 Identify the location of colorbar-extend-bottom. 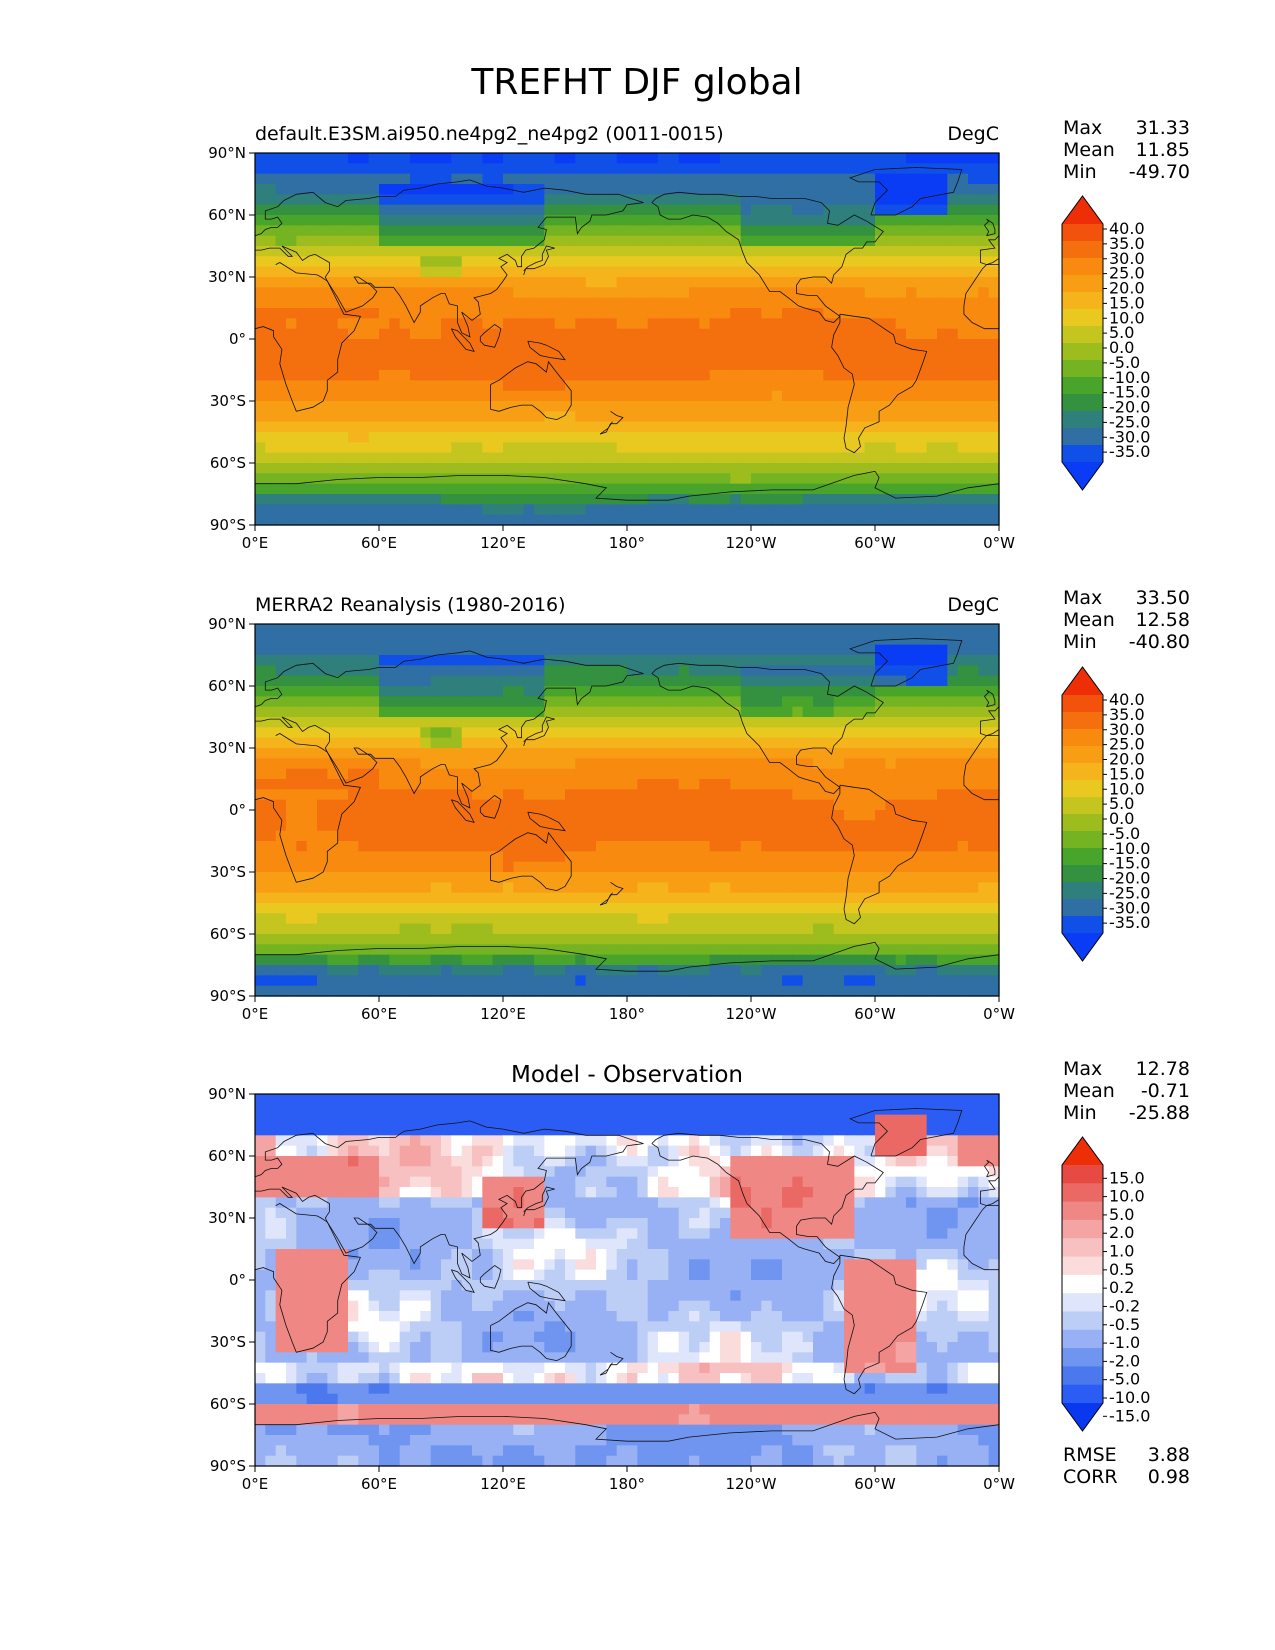
(1082, 476).